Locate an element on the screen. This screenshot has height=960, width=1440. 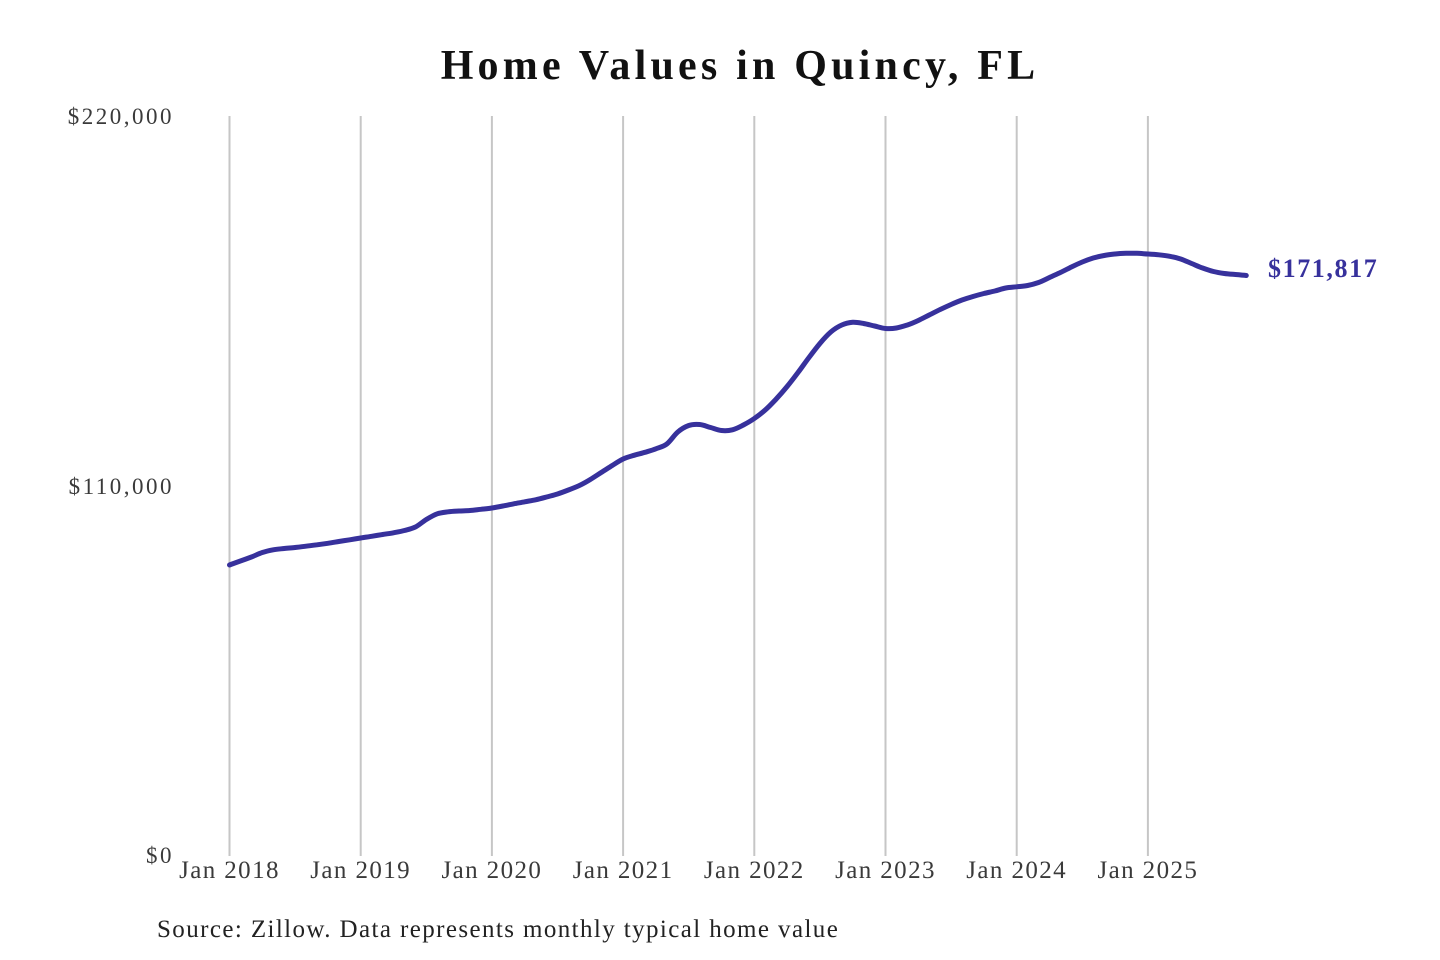
svg-text: Home Values in Quincy, FL is located at coordinates (740, 66).